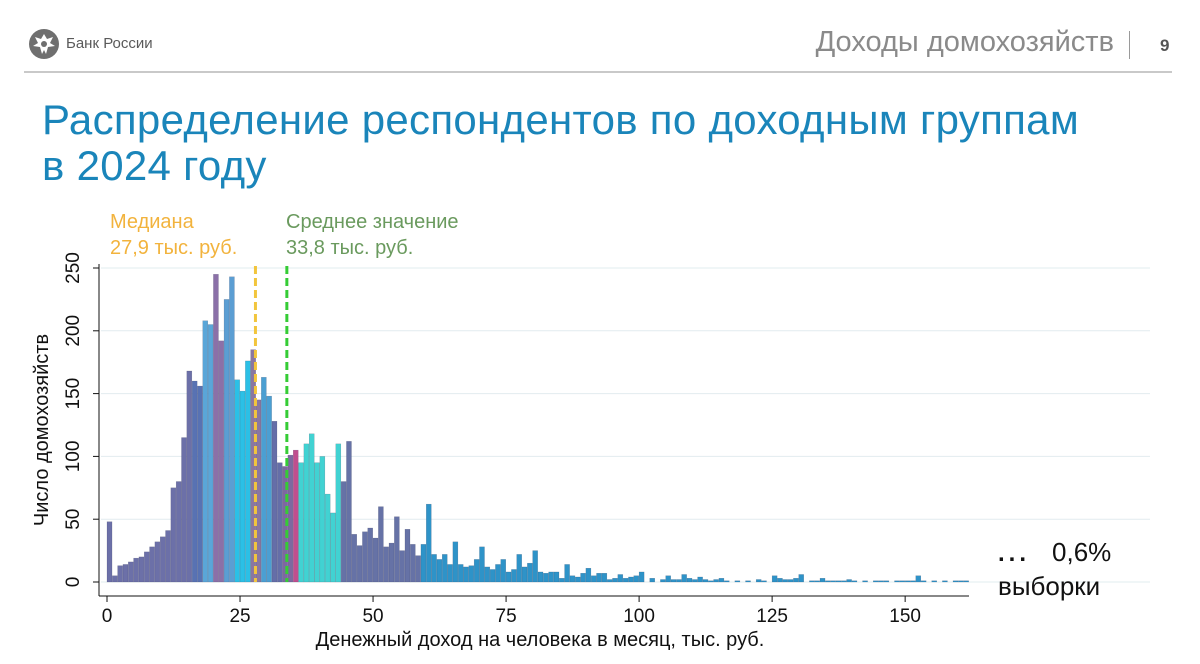 This screenshot has width=1200, height=664. I want to click on x-tick-label: 100, so click(639, 616).